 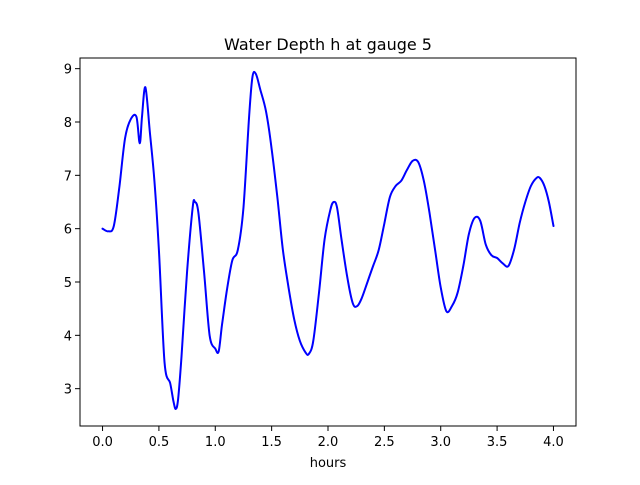 I want to click on x-tick-label: 0.0, so click(x=102, y=442).